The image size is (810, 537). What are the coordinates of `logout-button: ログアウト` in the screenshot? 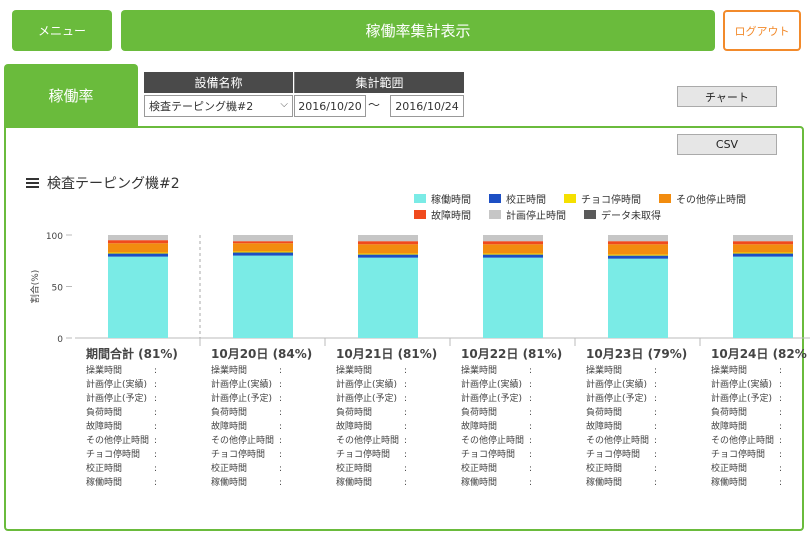 It's located at (762, 30).